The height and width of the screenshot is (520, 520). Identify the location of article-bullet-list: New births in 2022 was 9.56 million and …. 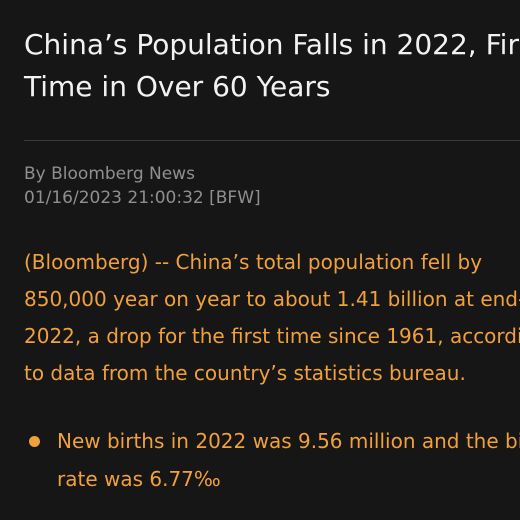
(272, 460).